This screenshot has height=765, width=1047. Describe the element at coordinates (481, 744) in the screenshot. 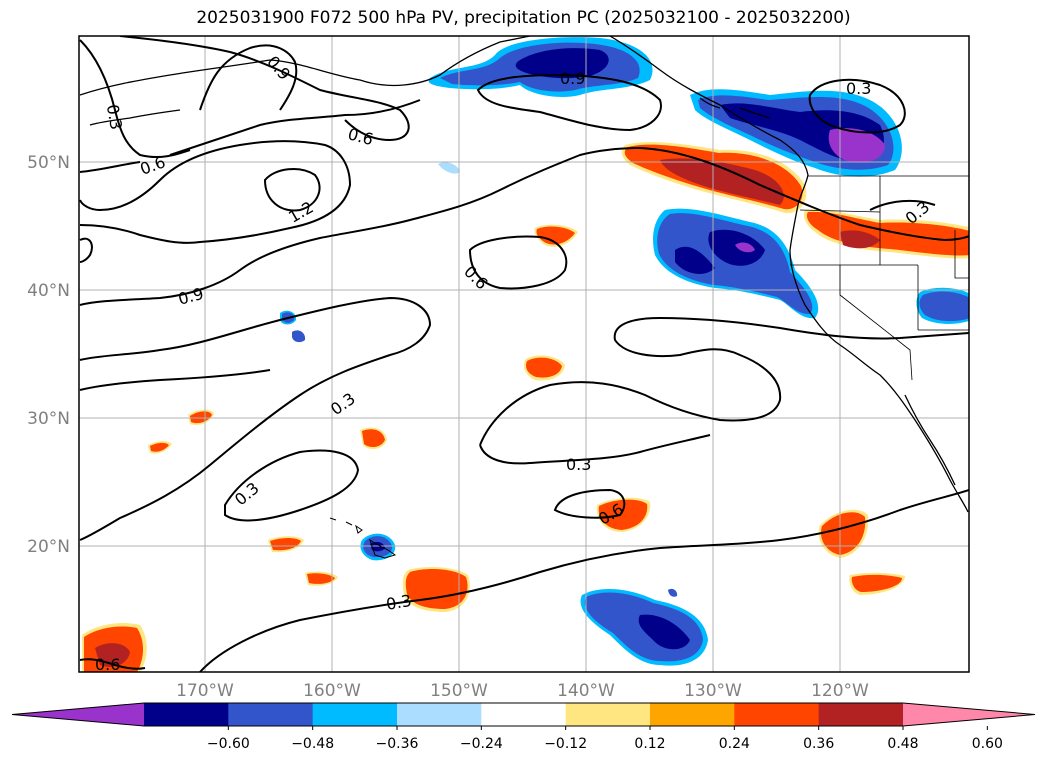

I see `colorbar-tick-label: −0.24` at that location.